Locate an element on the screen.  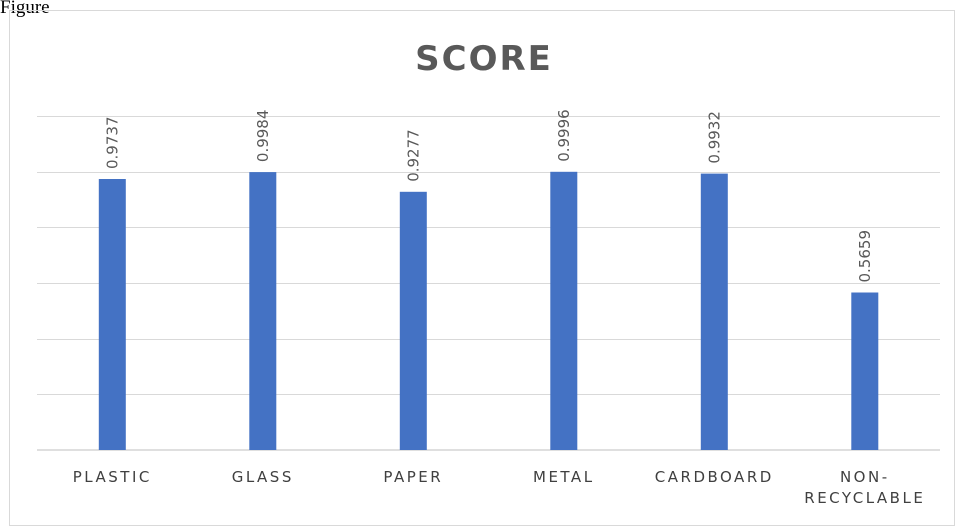
category-label-line: PAPER is located at coordinates (413, 477).